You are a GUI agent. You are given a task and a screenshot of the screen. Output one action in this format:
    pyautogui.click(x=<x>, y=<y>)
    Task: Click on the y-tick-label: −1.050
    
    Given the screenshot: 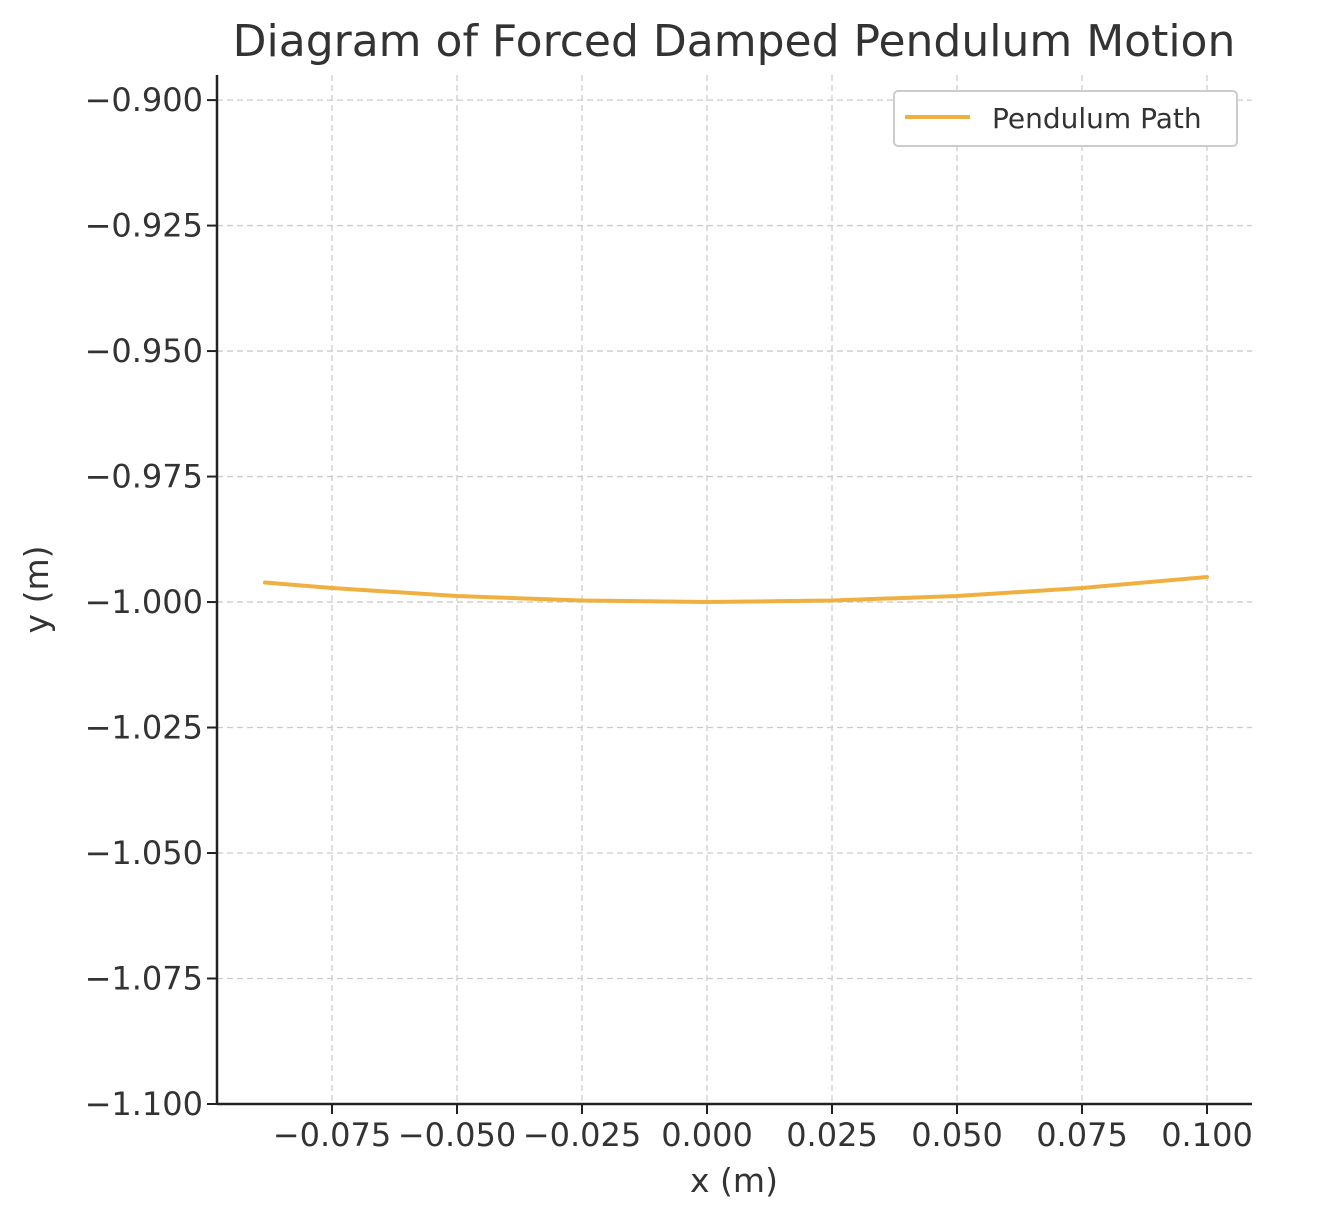 What is the action you would take?
    pyautogui.click(x=144, y=853)
    